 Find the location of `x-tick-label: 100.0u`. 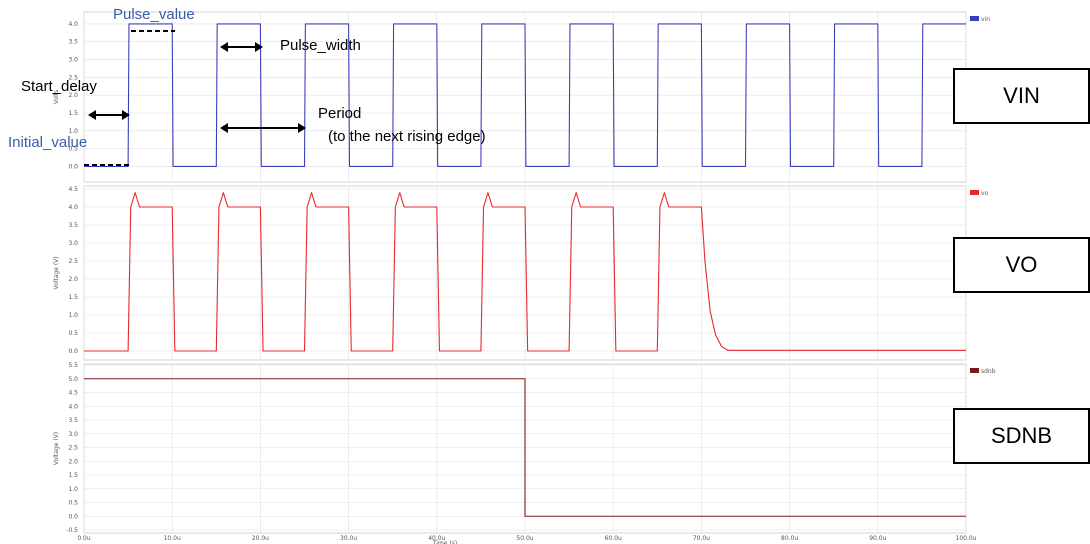

x-tick-label: 100.0u is located at coordinates (966, 538).